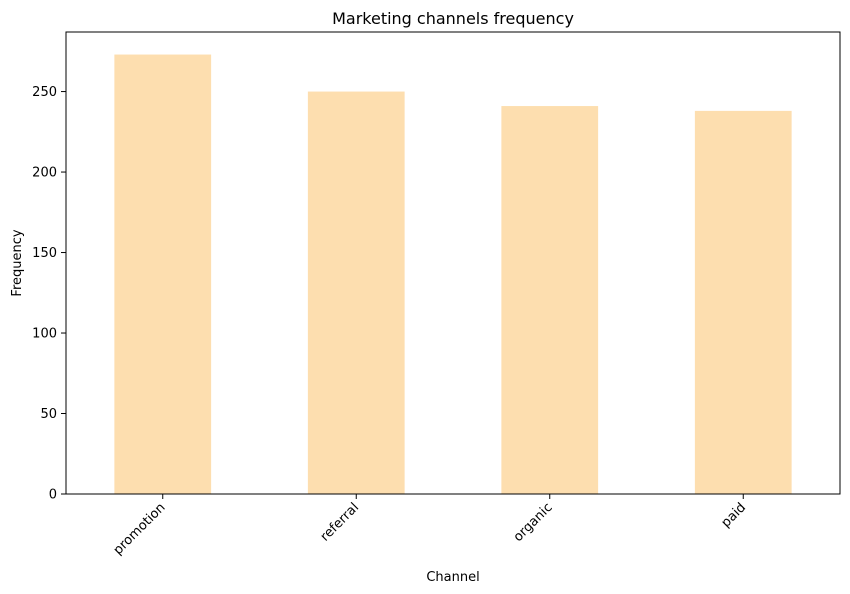 Image resolution: width=850 pixels, height=594 pixels. Describe the element at coordinates (163, 274) in the screenshot. I see `bar-promotion` at that location.